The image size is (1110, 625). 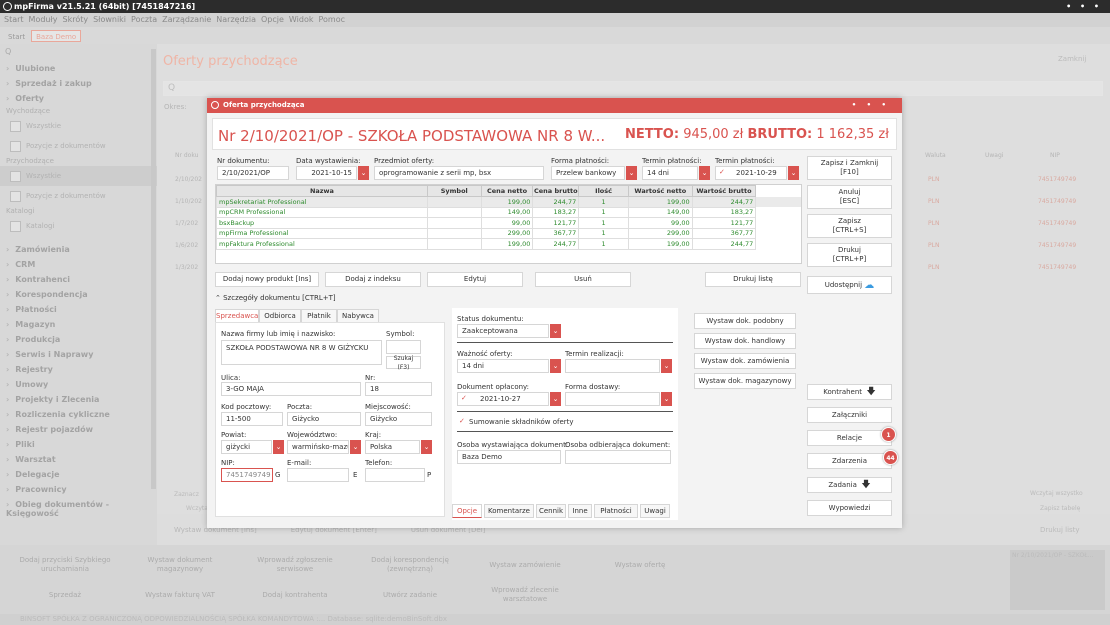 What do you see at coordinates (43, 19) in the screenshot?
I see `menu-moduly: Moduły` at bounding box center [43, 19].